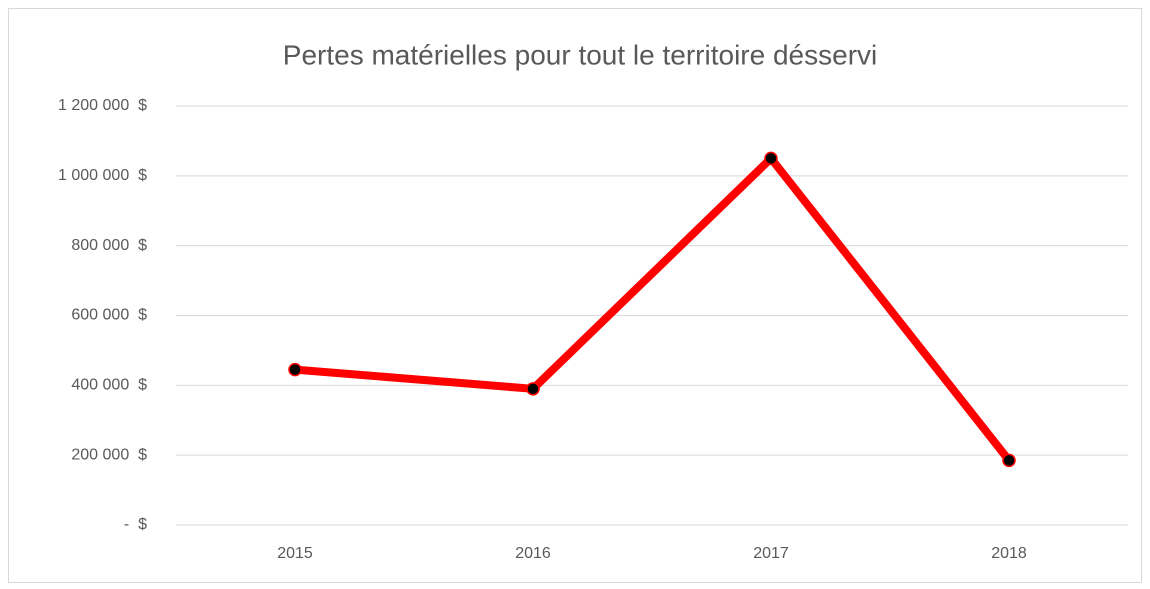  Describe the element at coordinates (109, 454) in the screenshot. I see `y-tick-label: 200 000 $` at that location.